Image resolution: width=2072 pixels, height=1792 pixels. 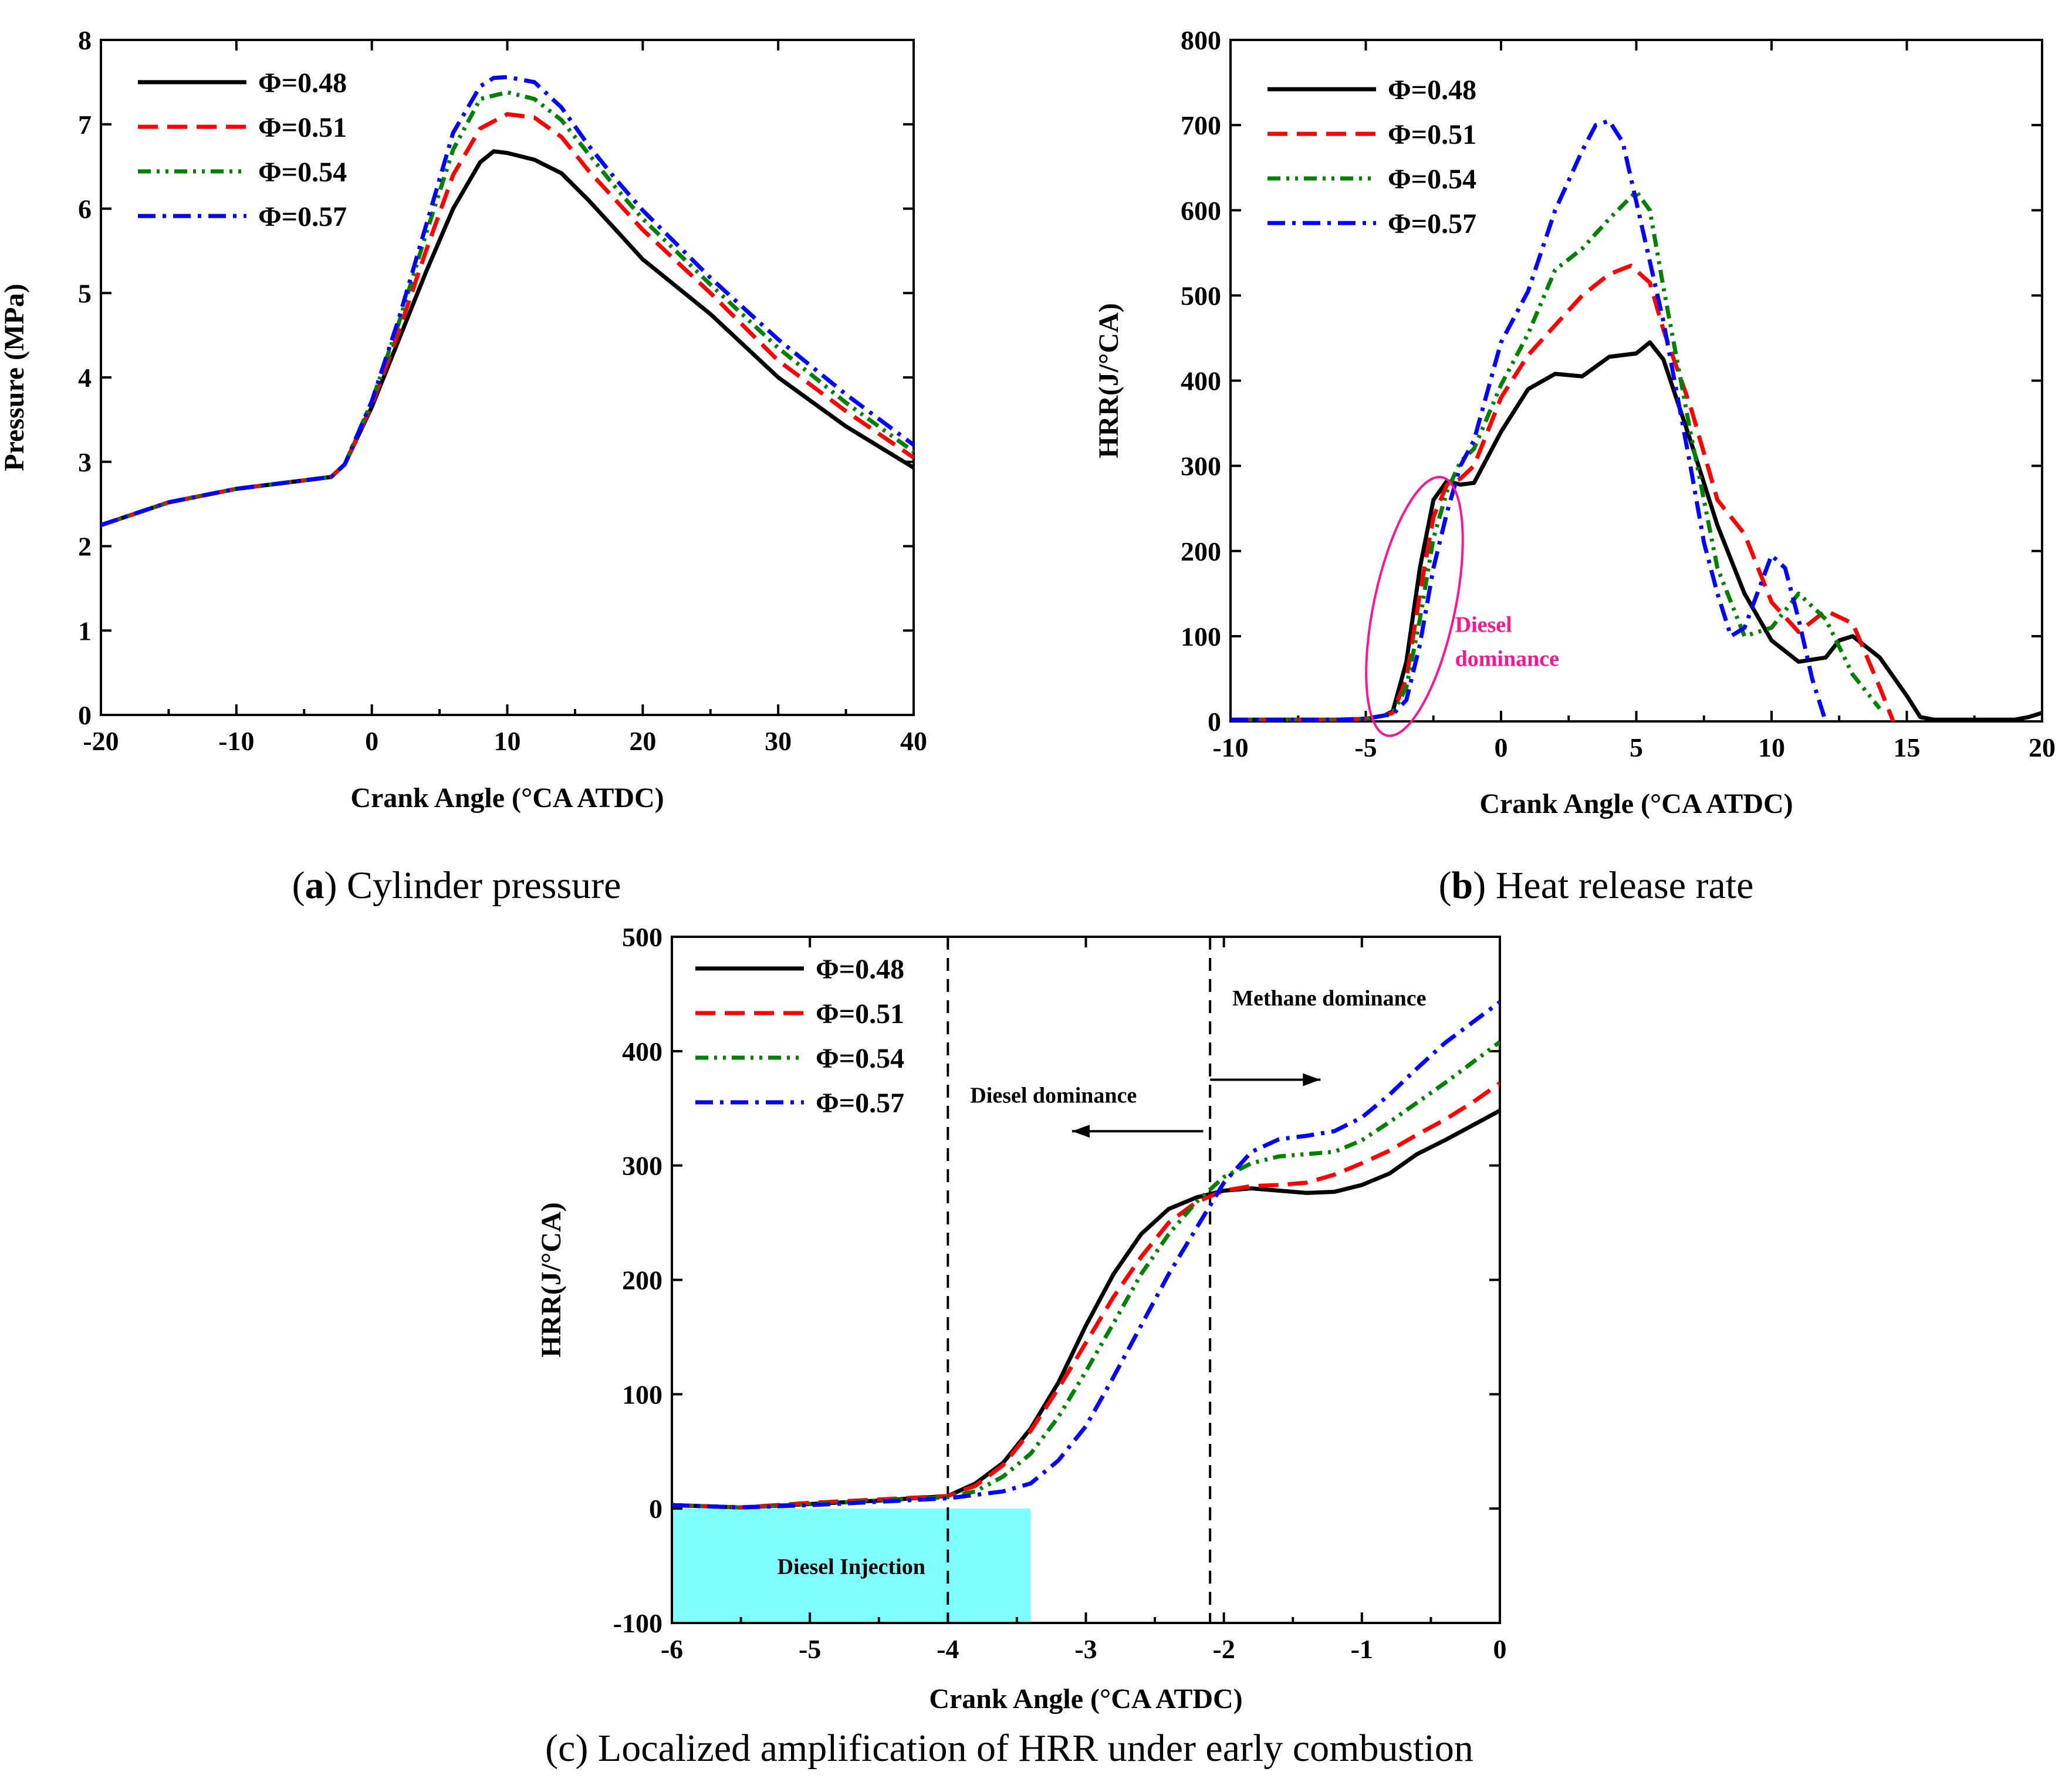 I want to click on x-tick-label: 40, so click(x=913, y=741).